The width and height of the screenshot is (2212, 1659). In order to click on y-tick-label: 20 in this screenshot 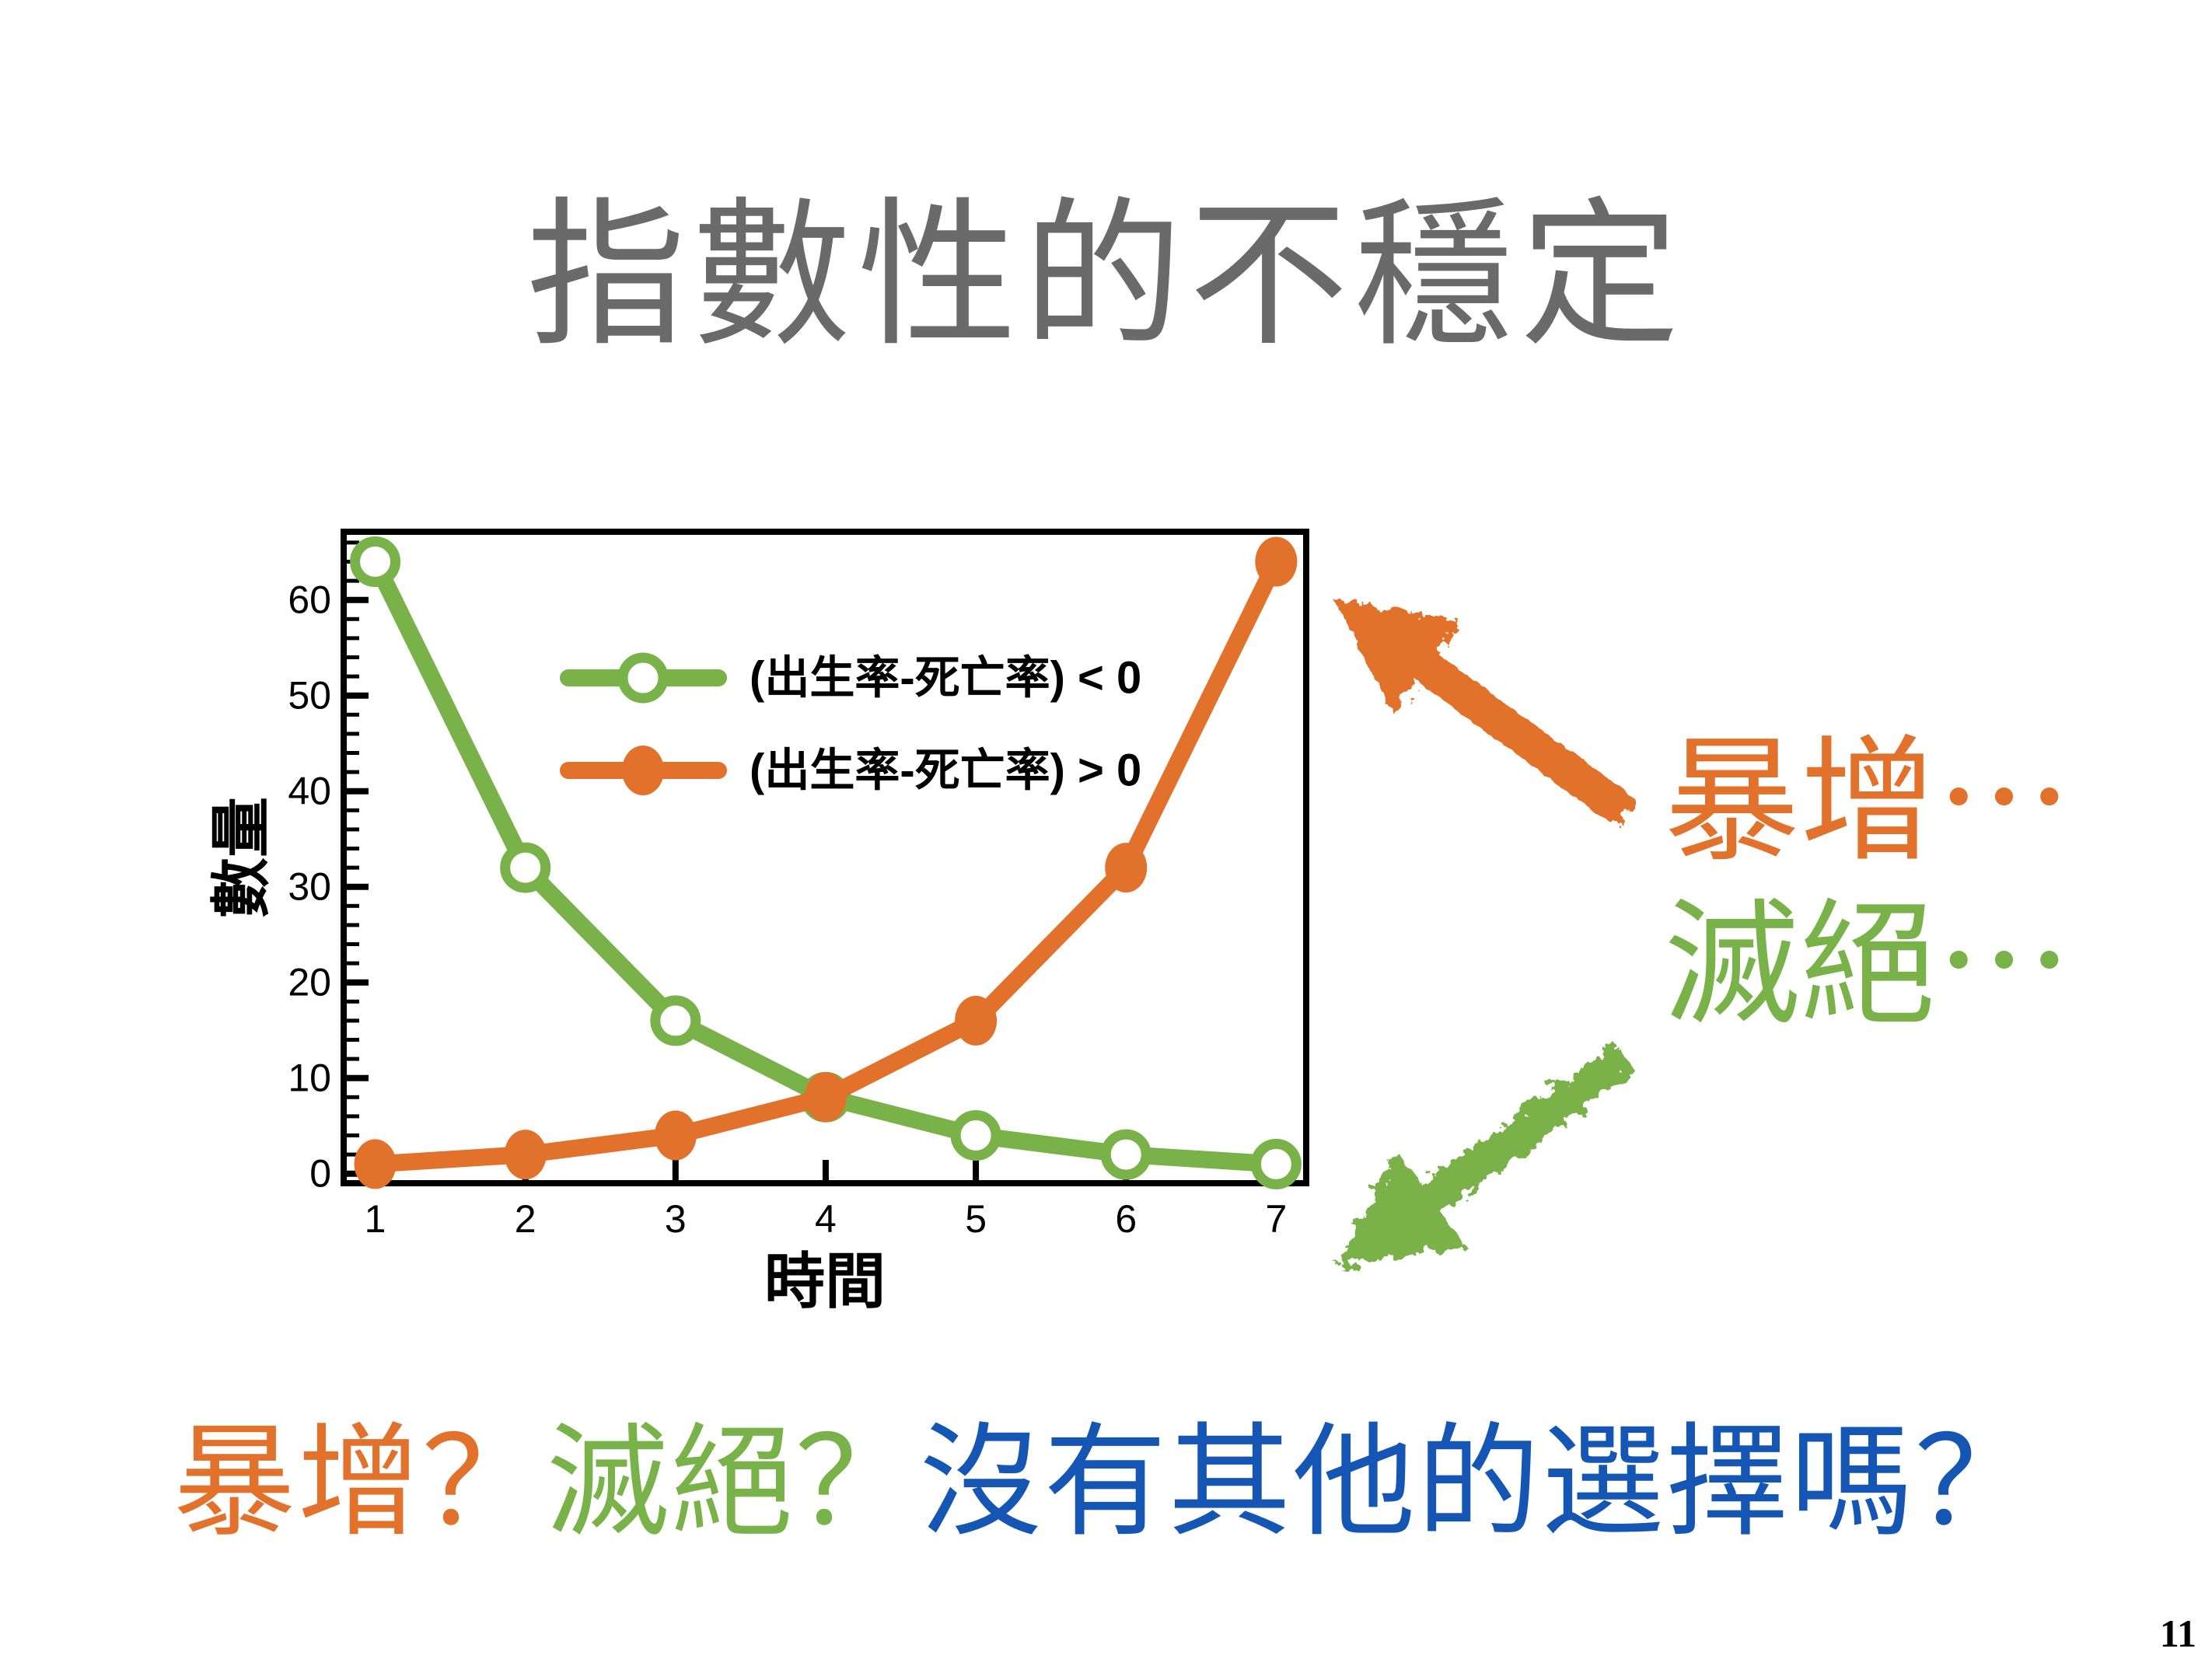, I will do `click(309, 982)`.